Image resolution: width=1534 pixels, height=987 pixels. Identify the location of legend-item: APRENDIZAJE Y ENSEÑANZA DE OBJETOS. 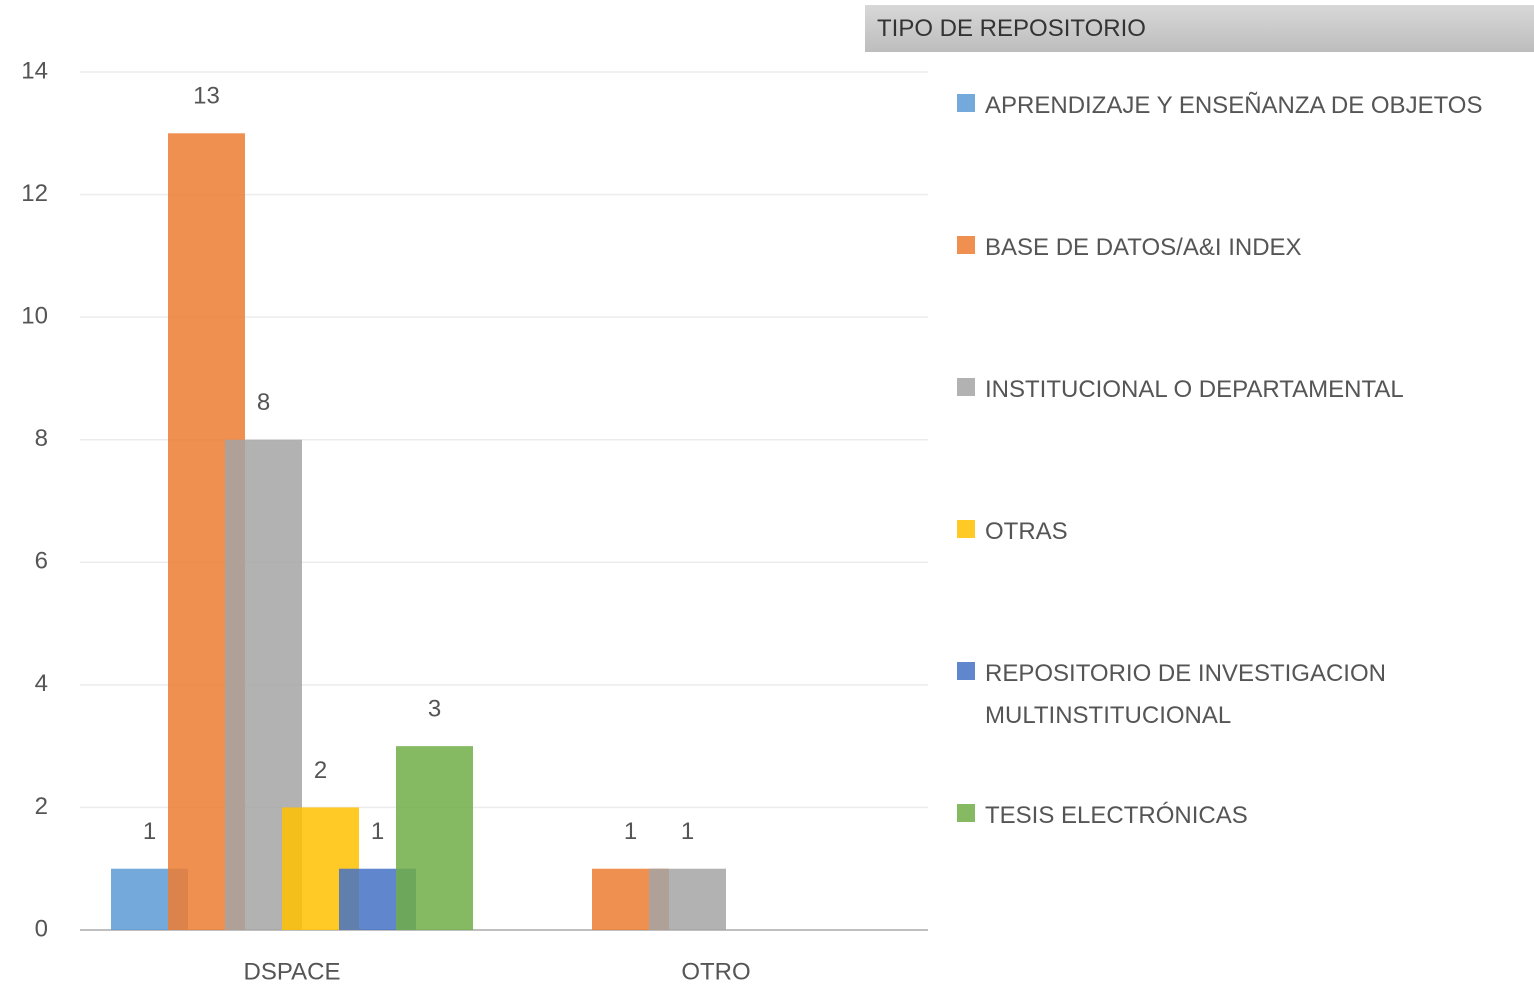
(1244, 106).